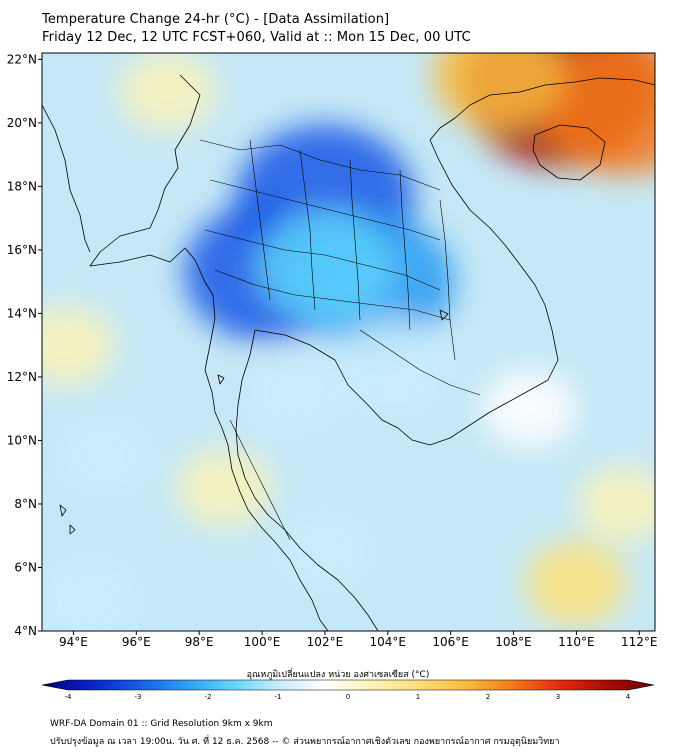 The height and width of the screenshot is (756, 676). Describe the element at coordinates (262, 642) in the screenshot. I see `lon-tick-label: 100°E` at that location.